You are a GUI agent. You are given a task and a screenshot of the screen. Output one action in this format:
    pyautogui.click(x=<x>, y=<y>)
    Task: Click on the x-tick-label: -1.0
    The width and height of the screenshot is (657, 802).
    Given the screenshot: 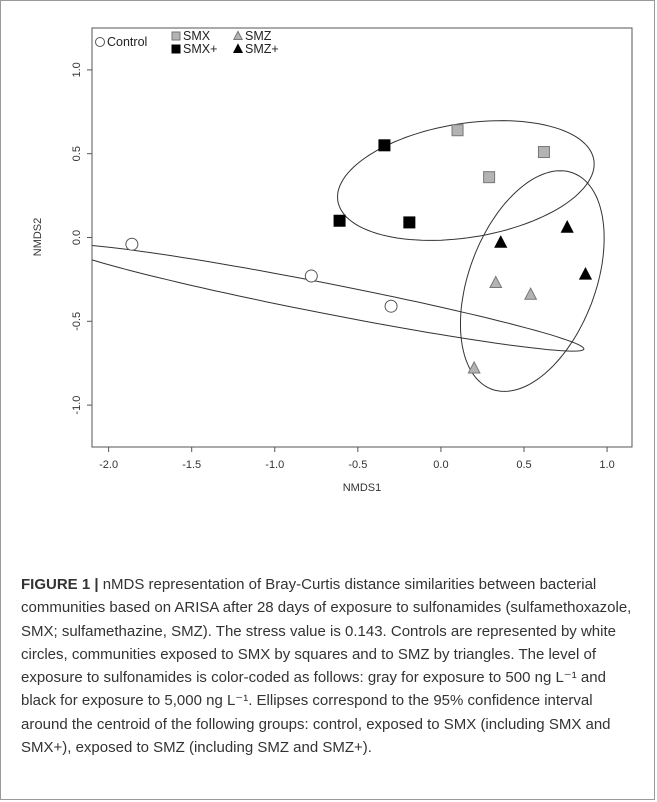 What is the action you would take?
    pyautogui.click(x=274, y=465)
    